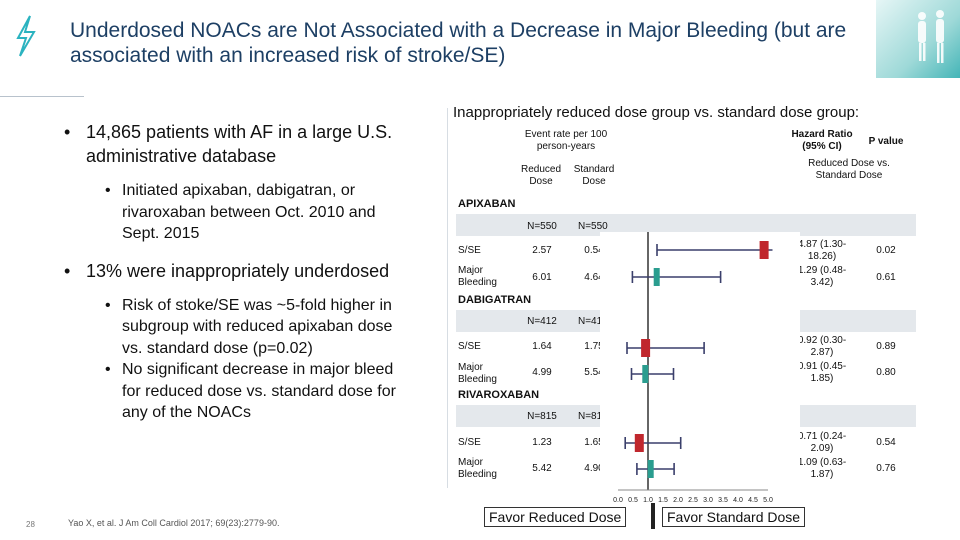 The image size is (960, 540). I want to click on tick-label: 4.5, so click(753, 500).